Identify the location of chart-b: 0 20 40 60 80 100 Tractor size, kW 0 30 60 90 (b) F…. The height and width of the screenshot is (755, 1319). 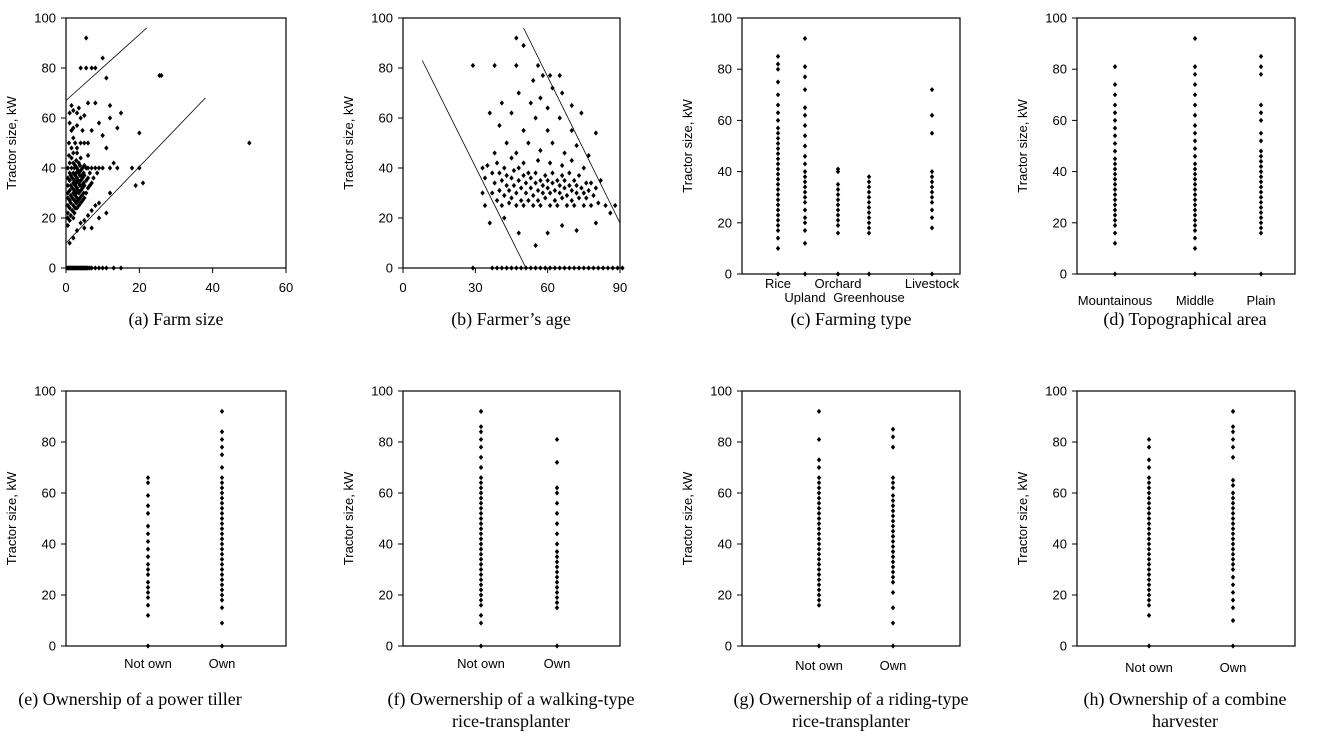
(484, 171).